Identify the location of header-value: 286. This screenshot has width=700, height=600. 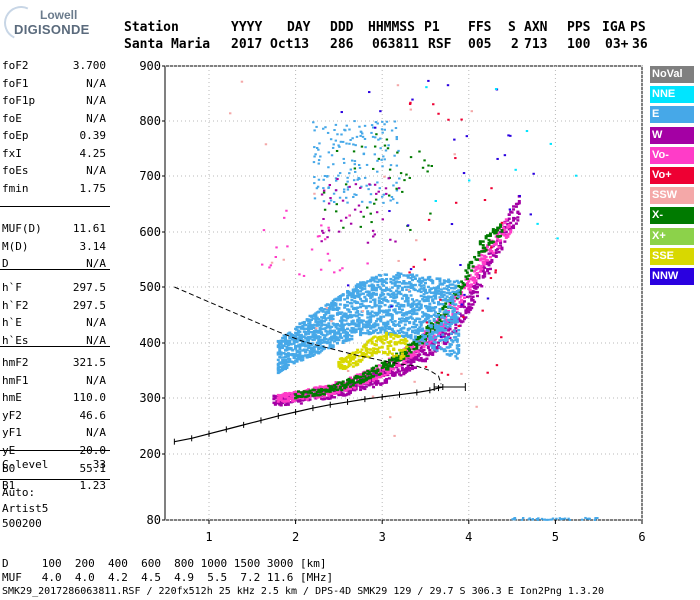
(342, 44).